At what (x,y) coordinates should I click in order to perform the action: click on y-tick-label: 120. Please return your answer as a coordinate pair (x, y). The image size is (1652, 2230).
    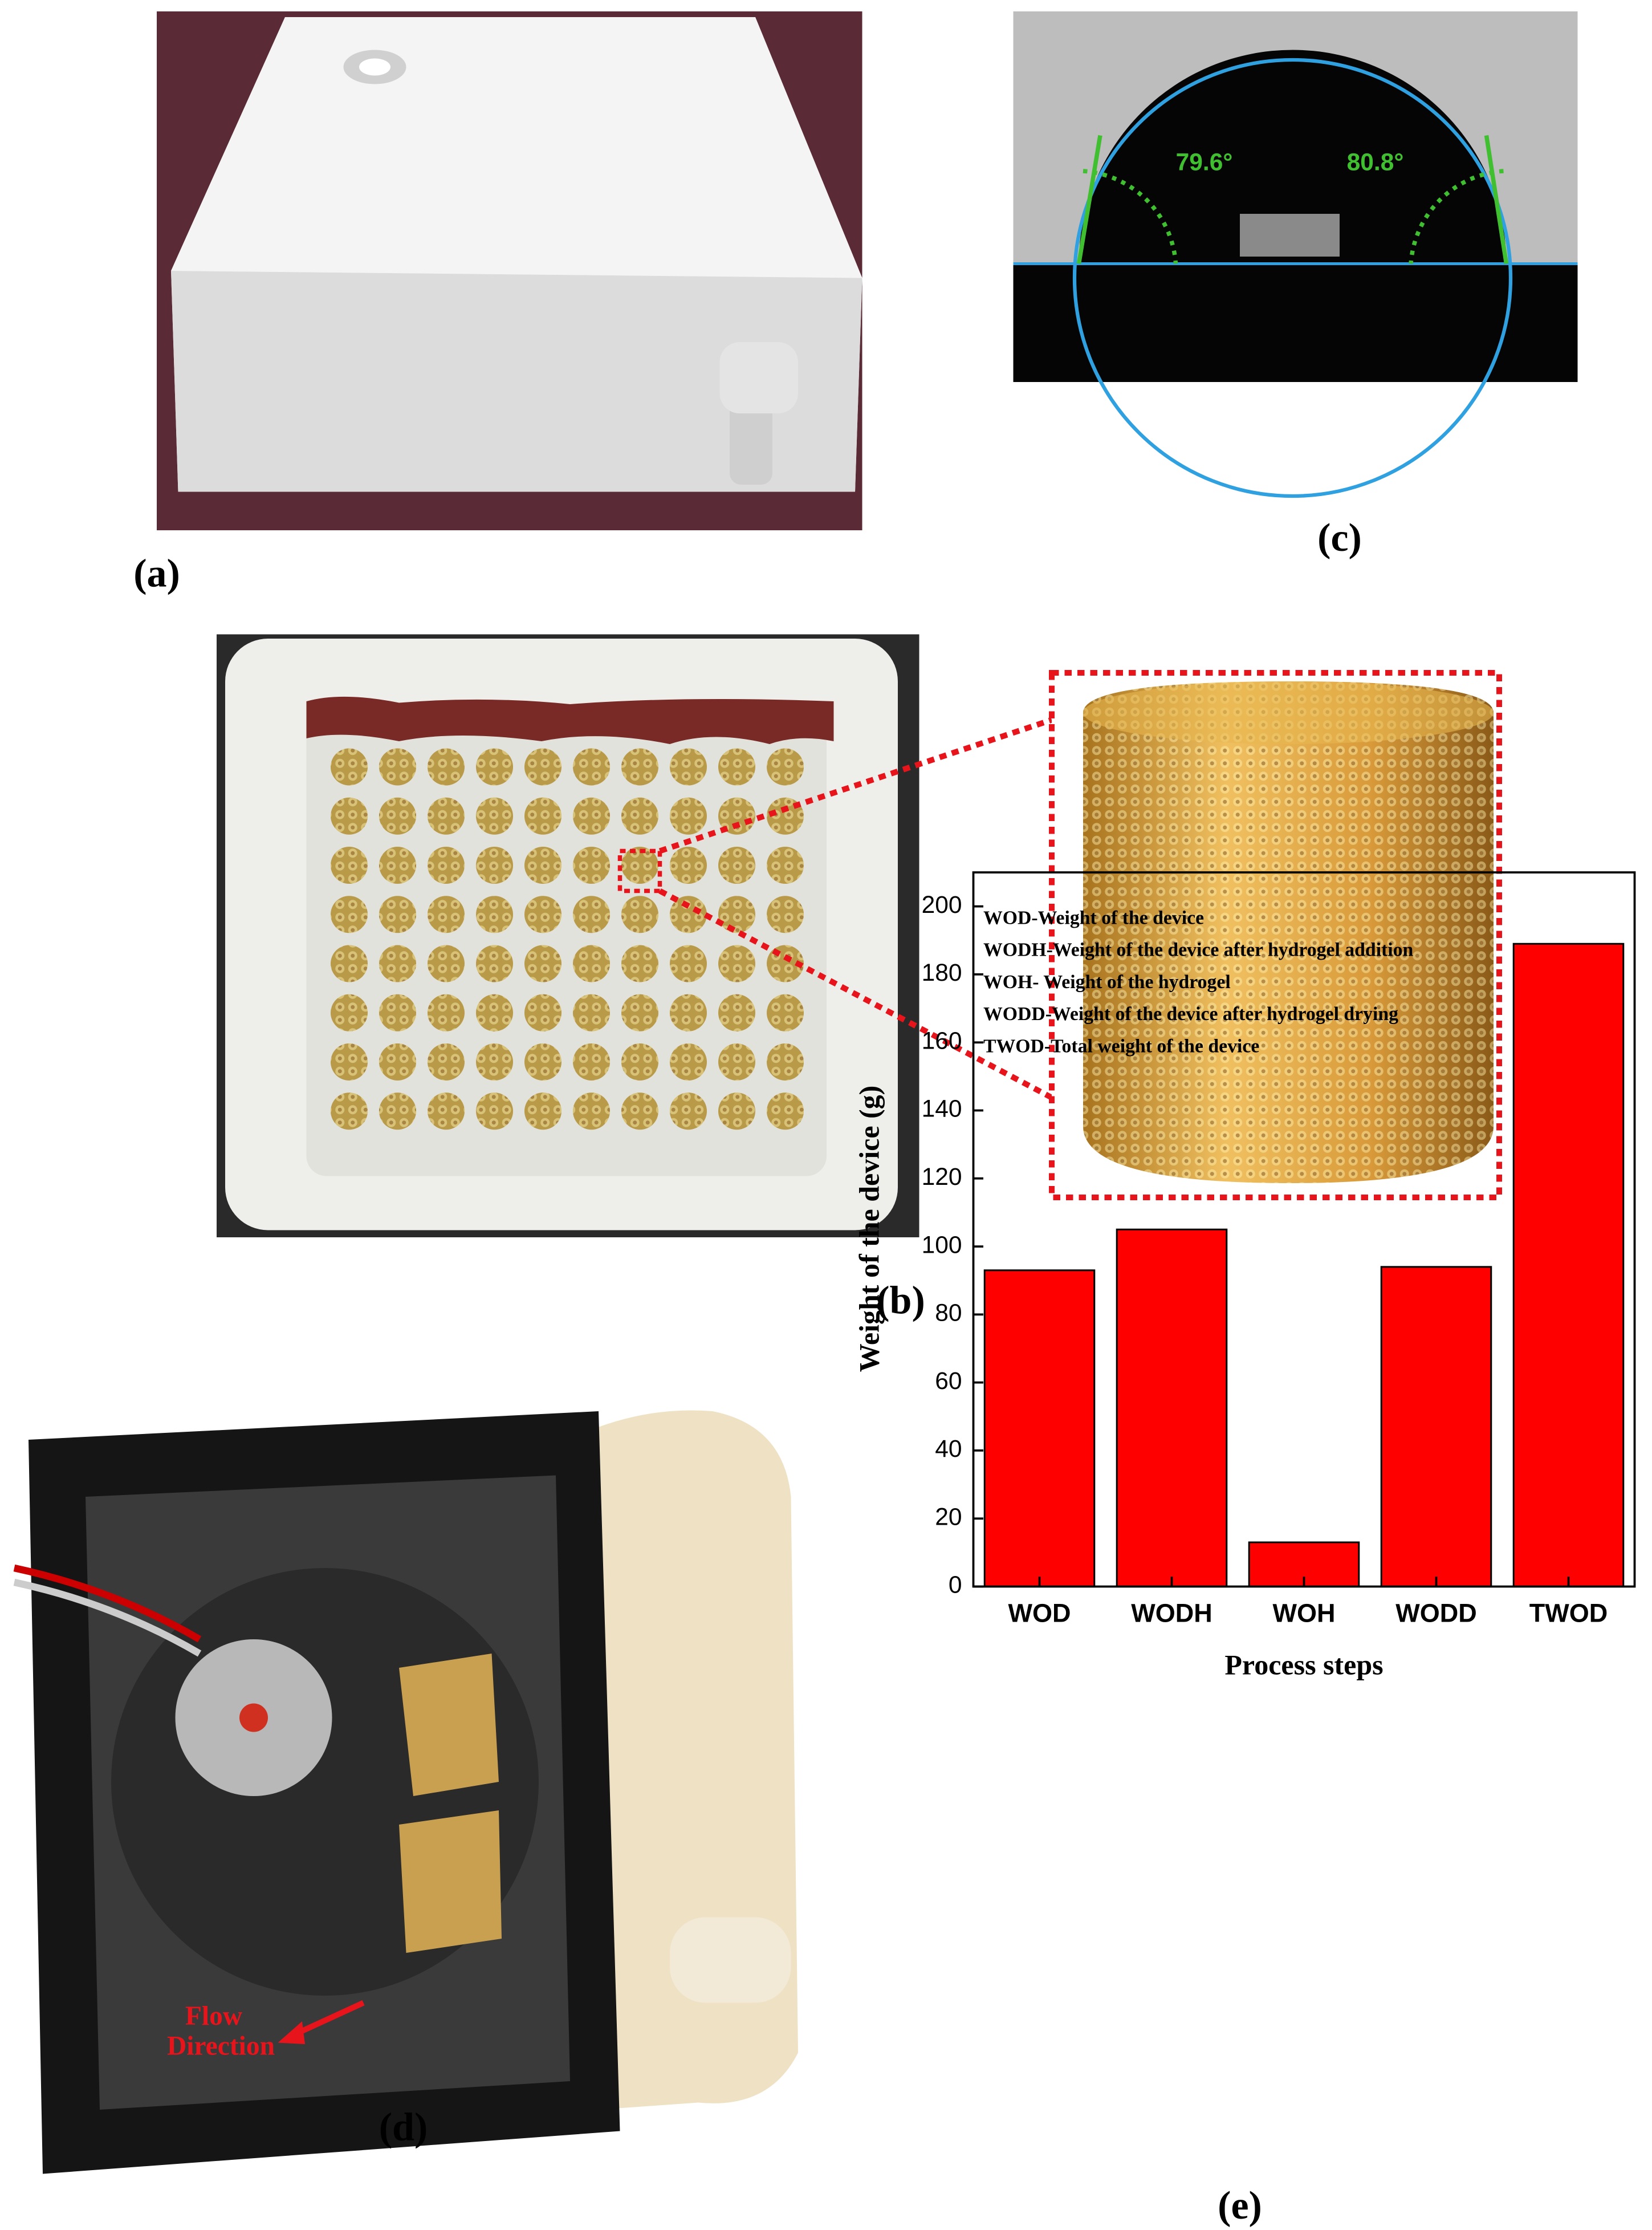
    Looking at the image, I should click on (942, 1178).